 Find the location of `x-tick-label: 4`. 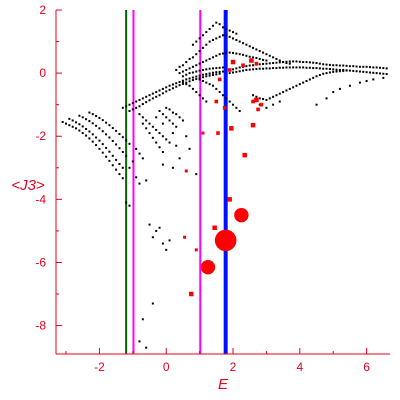

x-tick-label: 4 is located at coordinates (299, 367).